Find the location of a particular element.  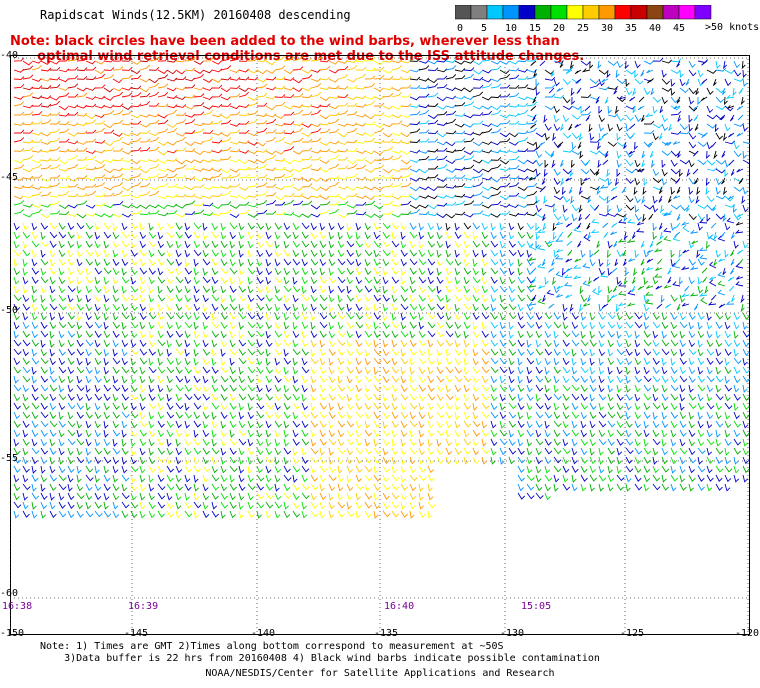

lon-label-145: -145 is located at coordinates (136, 633).